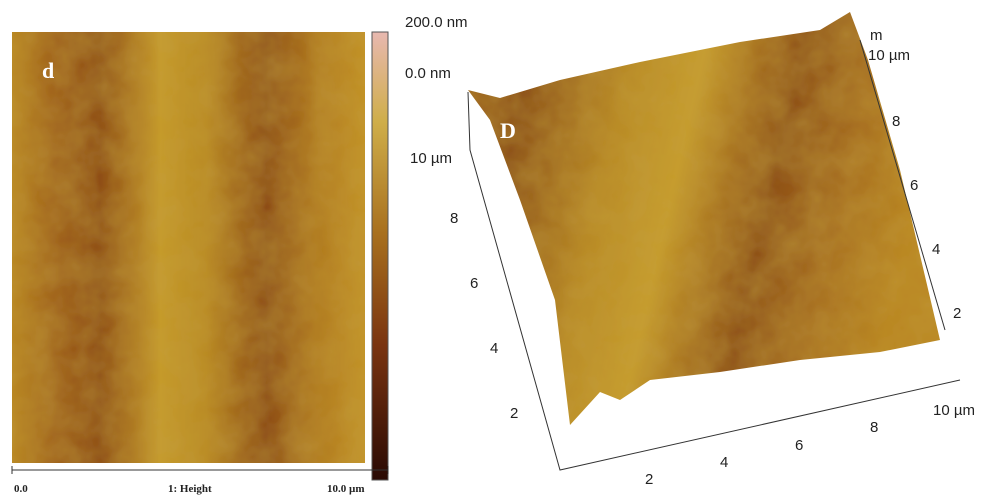 This screenshot has width=983, height=502. I want to click on panel-label: d, so click(48, 70).